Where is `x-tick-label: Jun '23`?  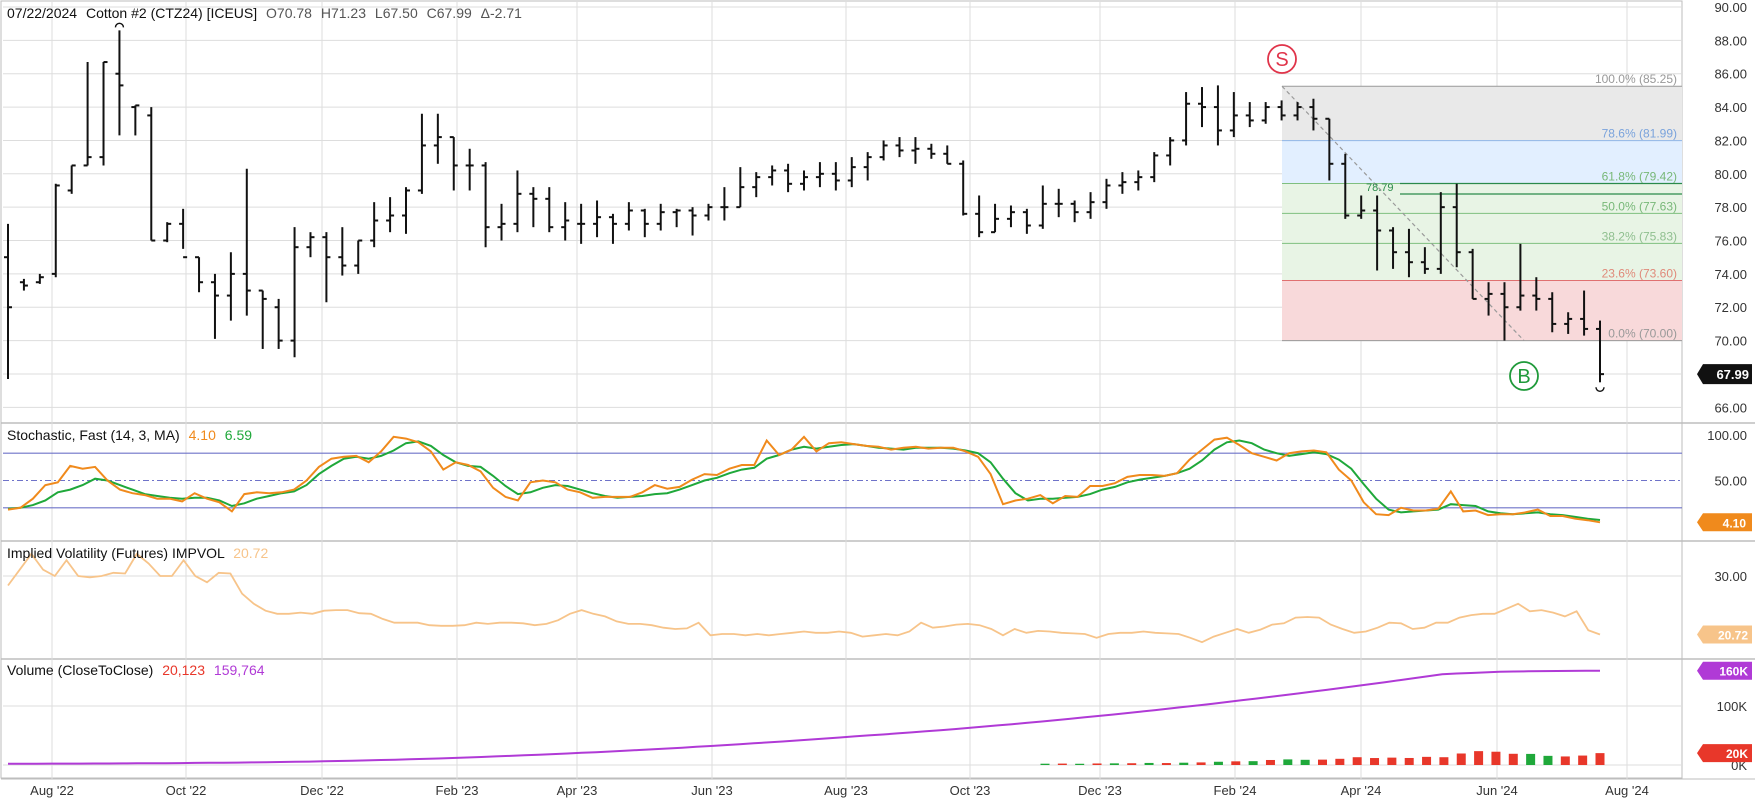 x-tick-label: Jun '23 is located at coordinates (712, 790).